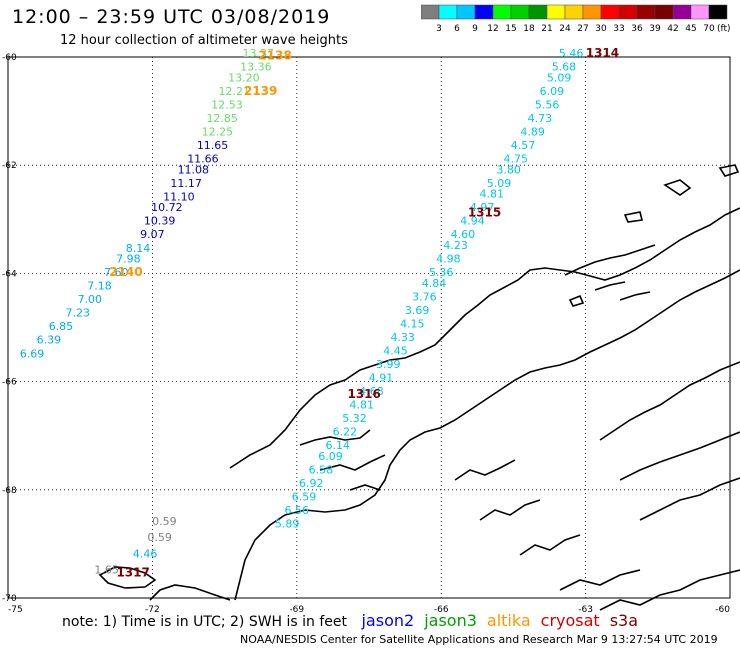 The height and width of the screenshot is (650, 740). What do you see at coordinates (362, 405) in the screenshot?
I see `swh-value-label: 4.81` at bounding box center [362, 405].